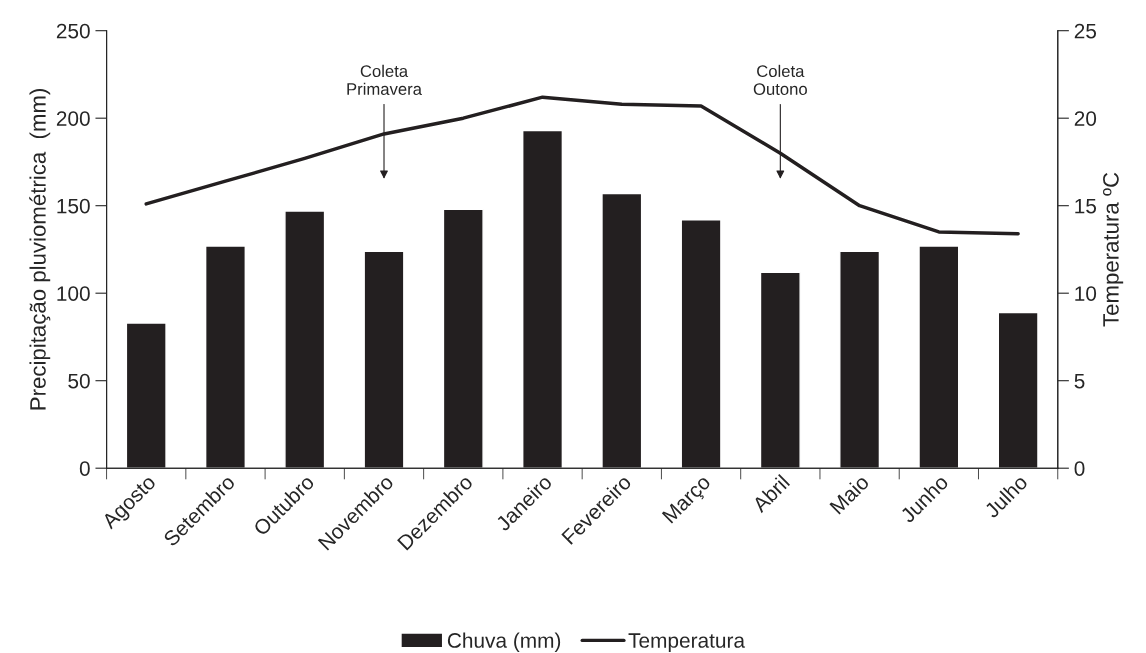  Describe the element at coordinates (73, 293) in the screenshot. I see `y-tick-label: 100` at that location.